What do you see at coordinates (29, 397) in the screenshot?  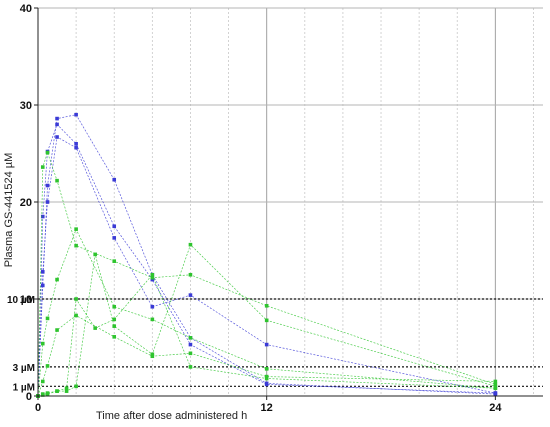 I see `y-tick-label: 0` at bounding box center [29, 397].